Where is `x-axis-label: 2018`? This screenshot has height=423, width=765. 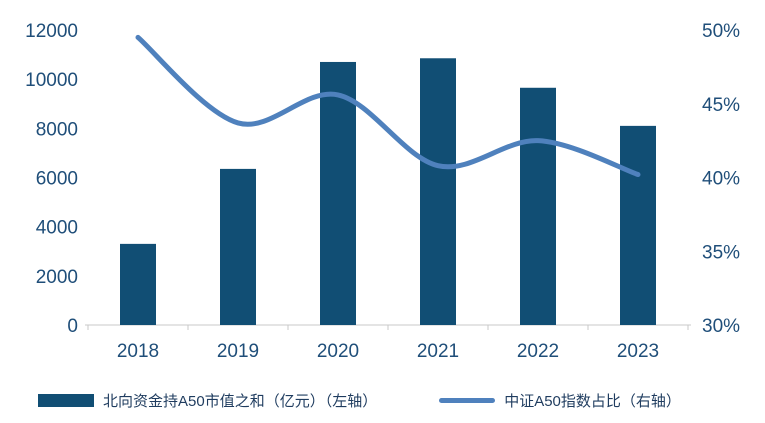
x-axis-label: 2018 is located at coordinates (138, 351).